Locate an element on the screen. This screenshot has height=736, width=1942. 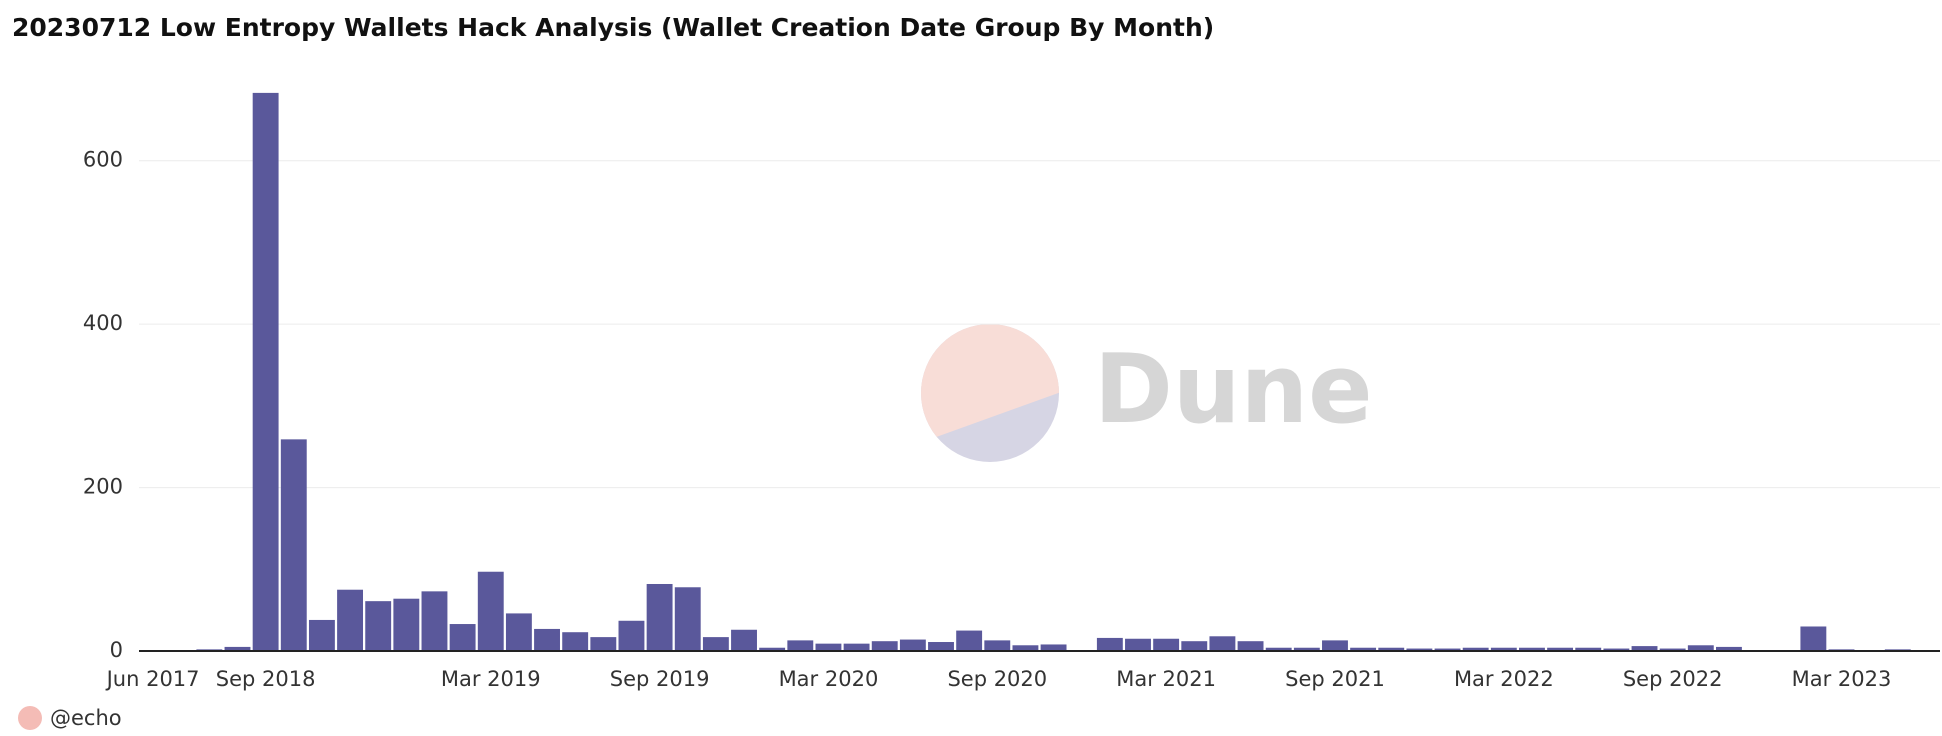
watermark-logo is located at coordinates (990, 393).